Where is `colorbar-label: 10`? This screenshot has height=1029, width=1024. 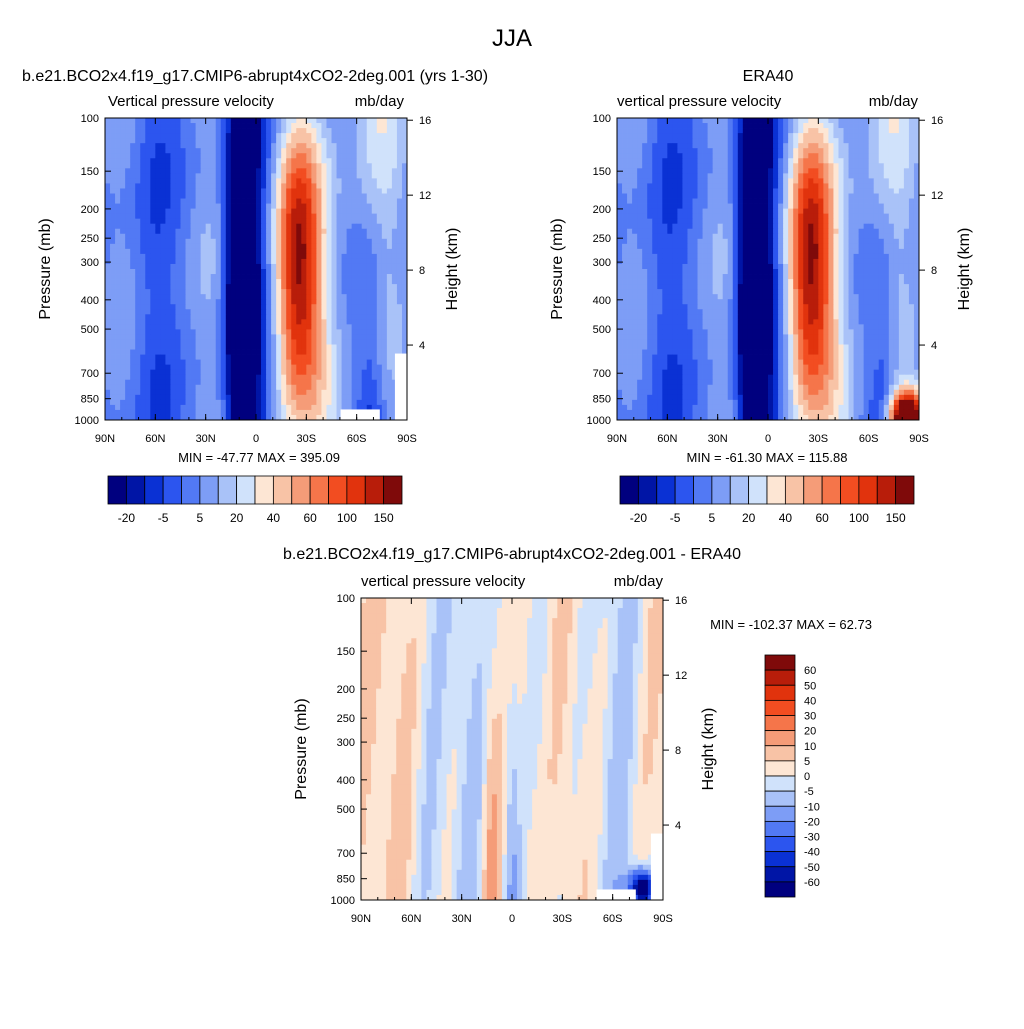
colorbar-label: 10 is located at coordinates (810, 747).